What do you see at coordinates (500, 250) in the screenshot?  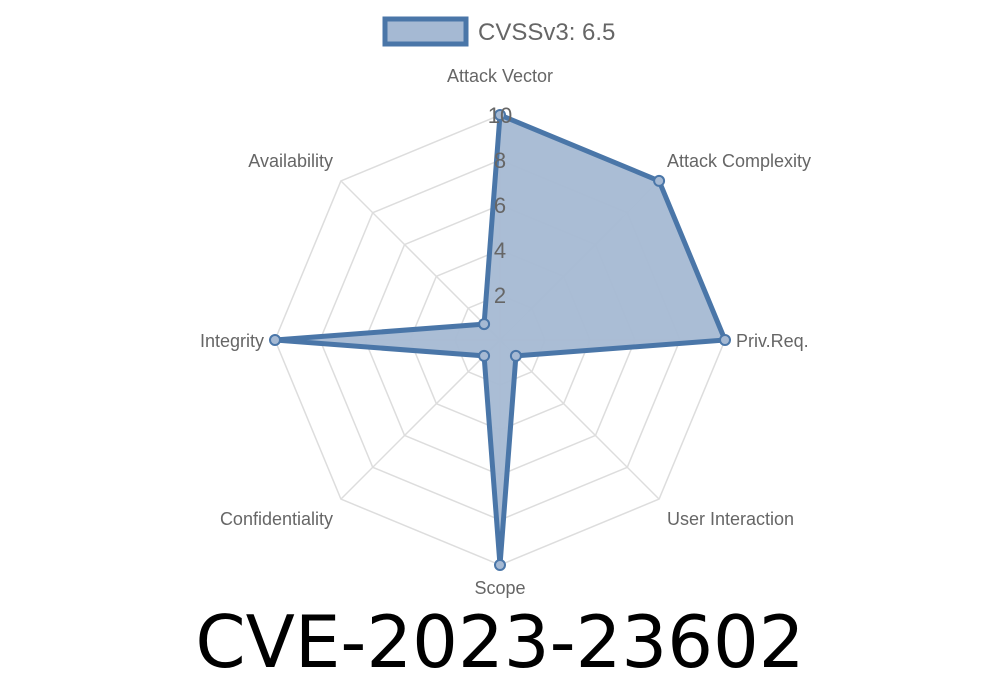 I see `tick-label: 4` at bounding box center [500, 250].